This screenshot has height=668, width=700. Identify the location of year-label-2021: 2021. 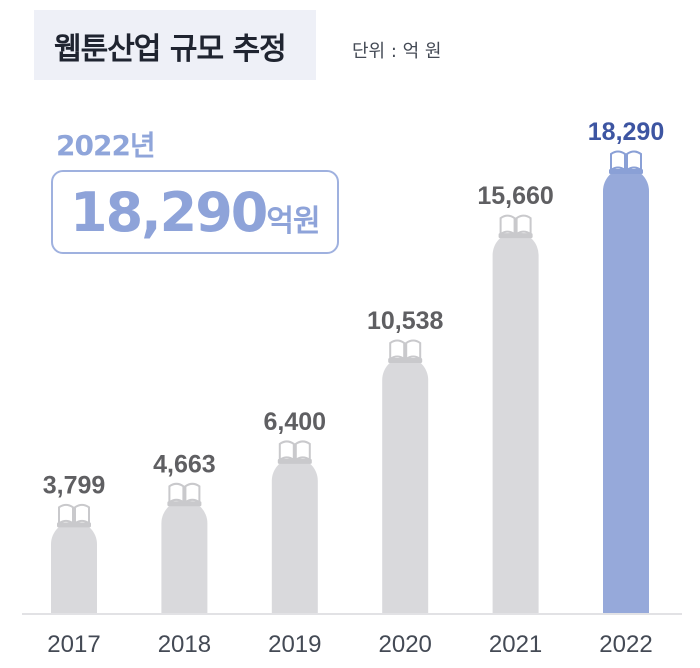
(515, 644).